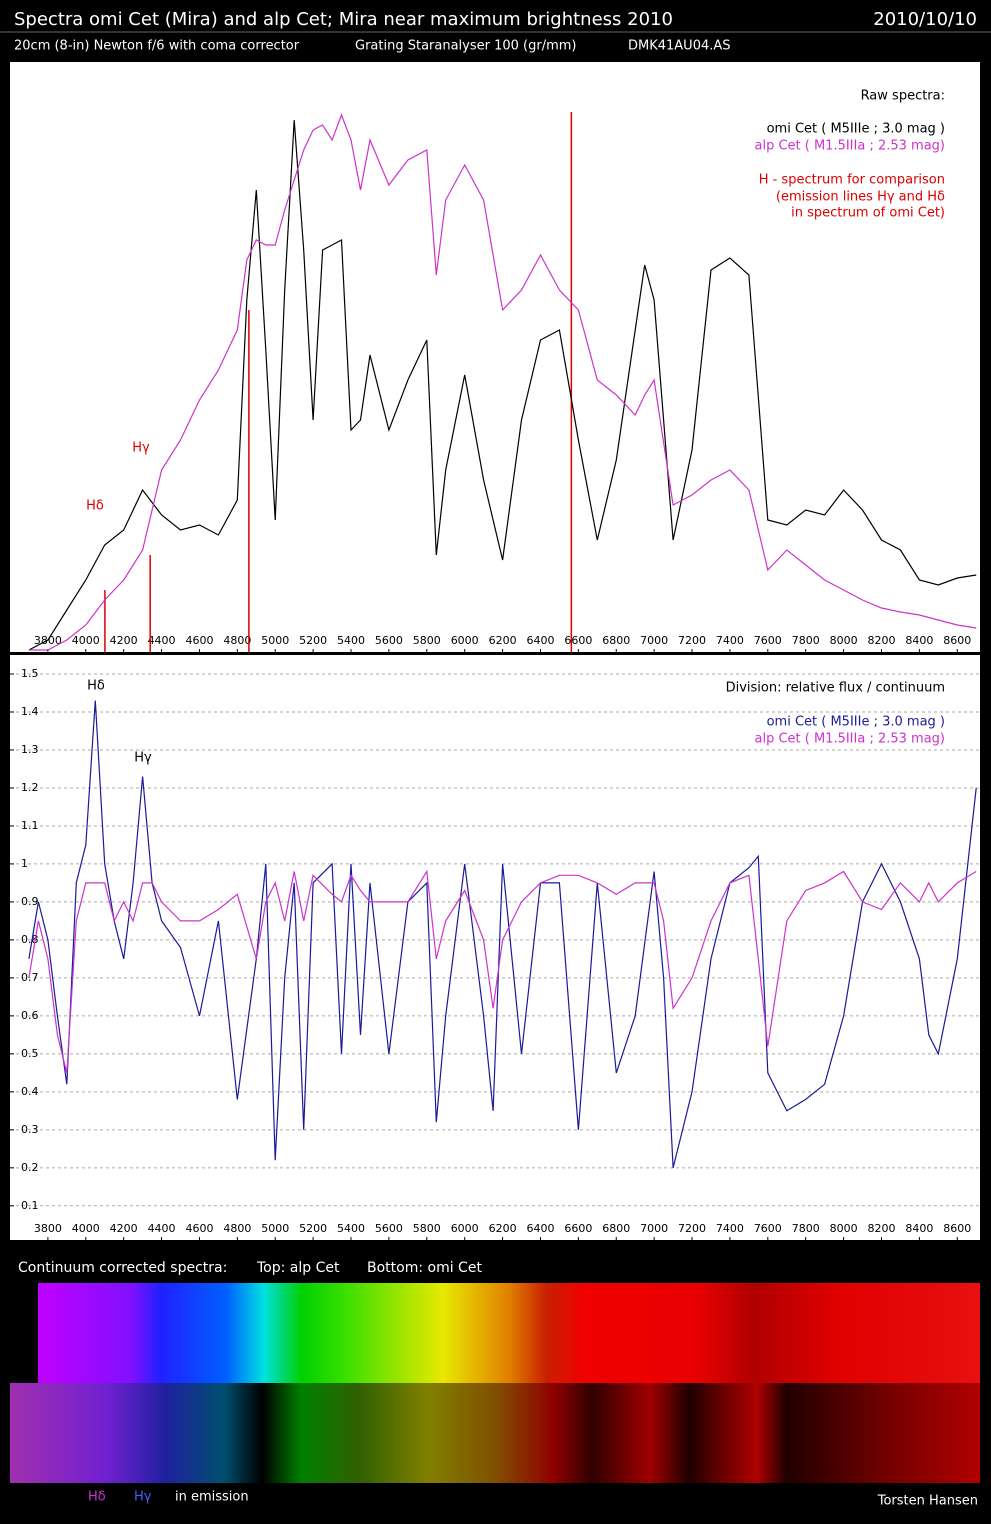 The width and height of the screenshot is (991, 1524). What do you see at coordinates (903, 96) in the screenshot?
I see `legend-title: Raw spectra:` at bounding box center [903, 96].